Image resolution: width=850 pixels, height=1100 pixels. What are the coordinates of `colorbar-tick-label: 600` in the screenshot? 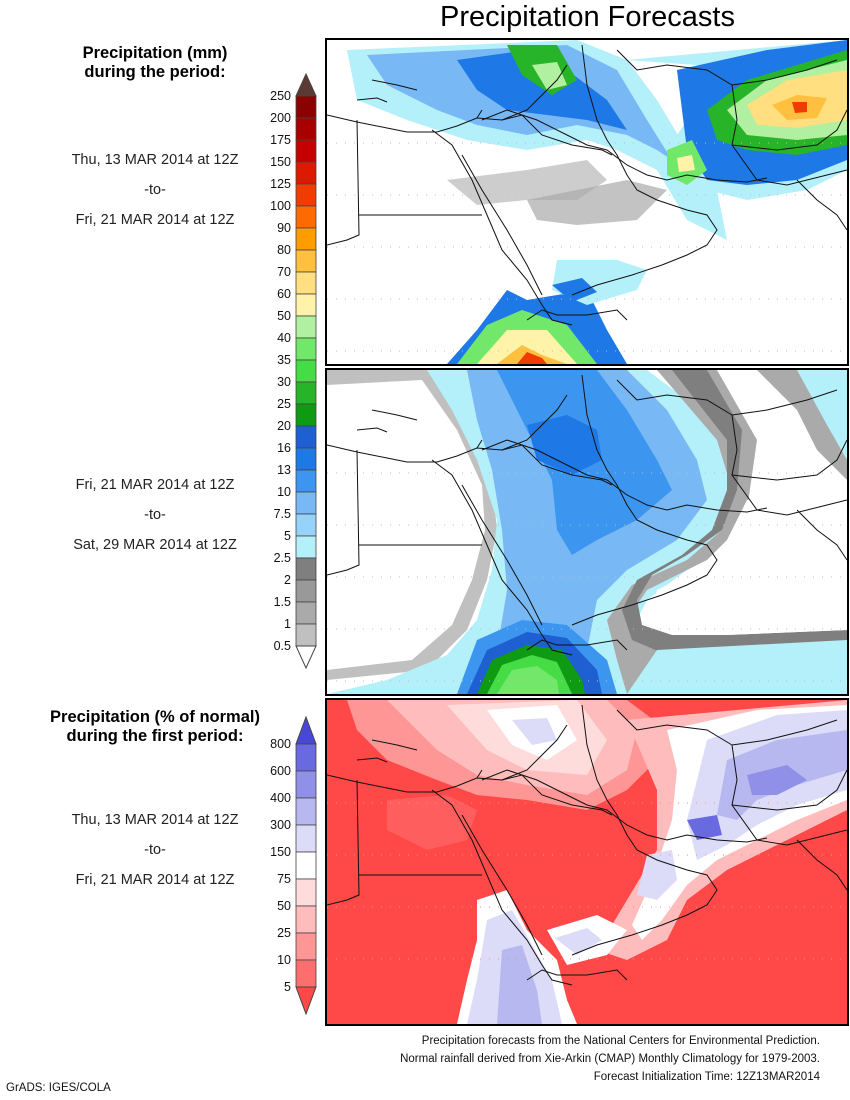 It's located at (280, 771).